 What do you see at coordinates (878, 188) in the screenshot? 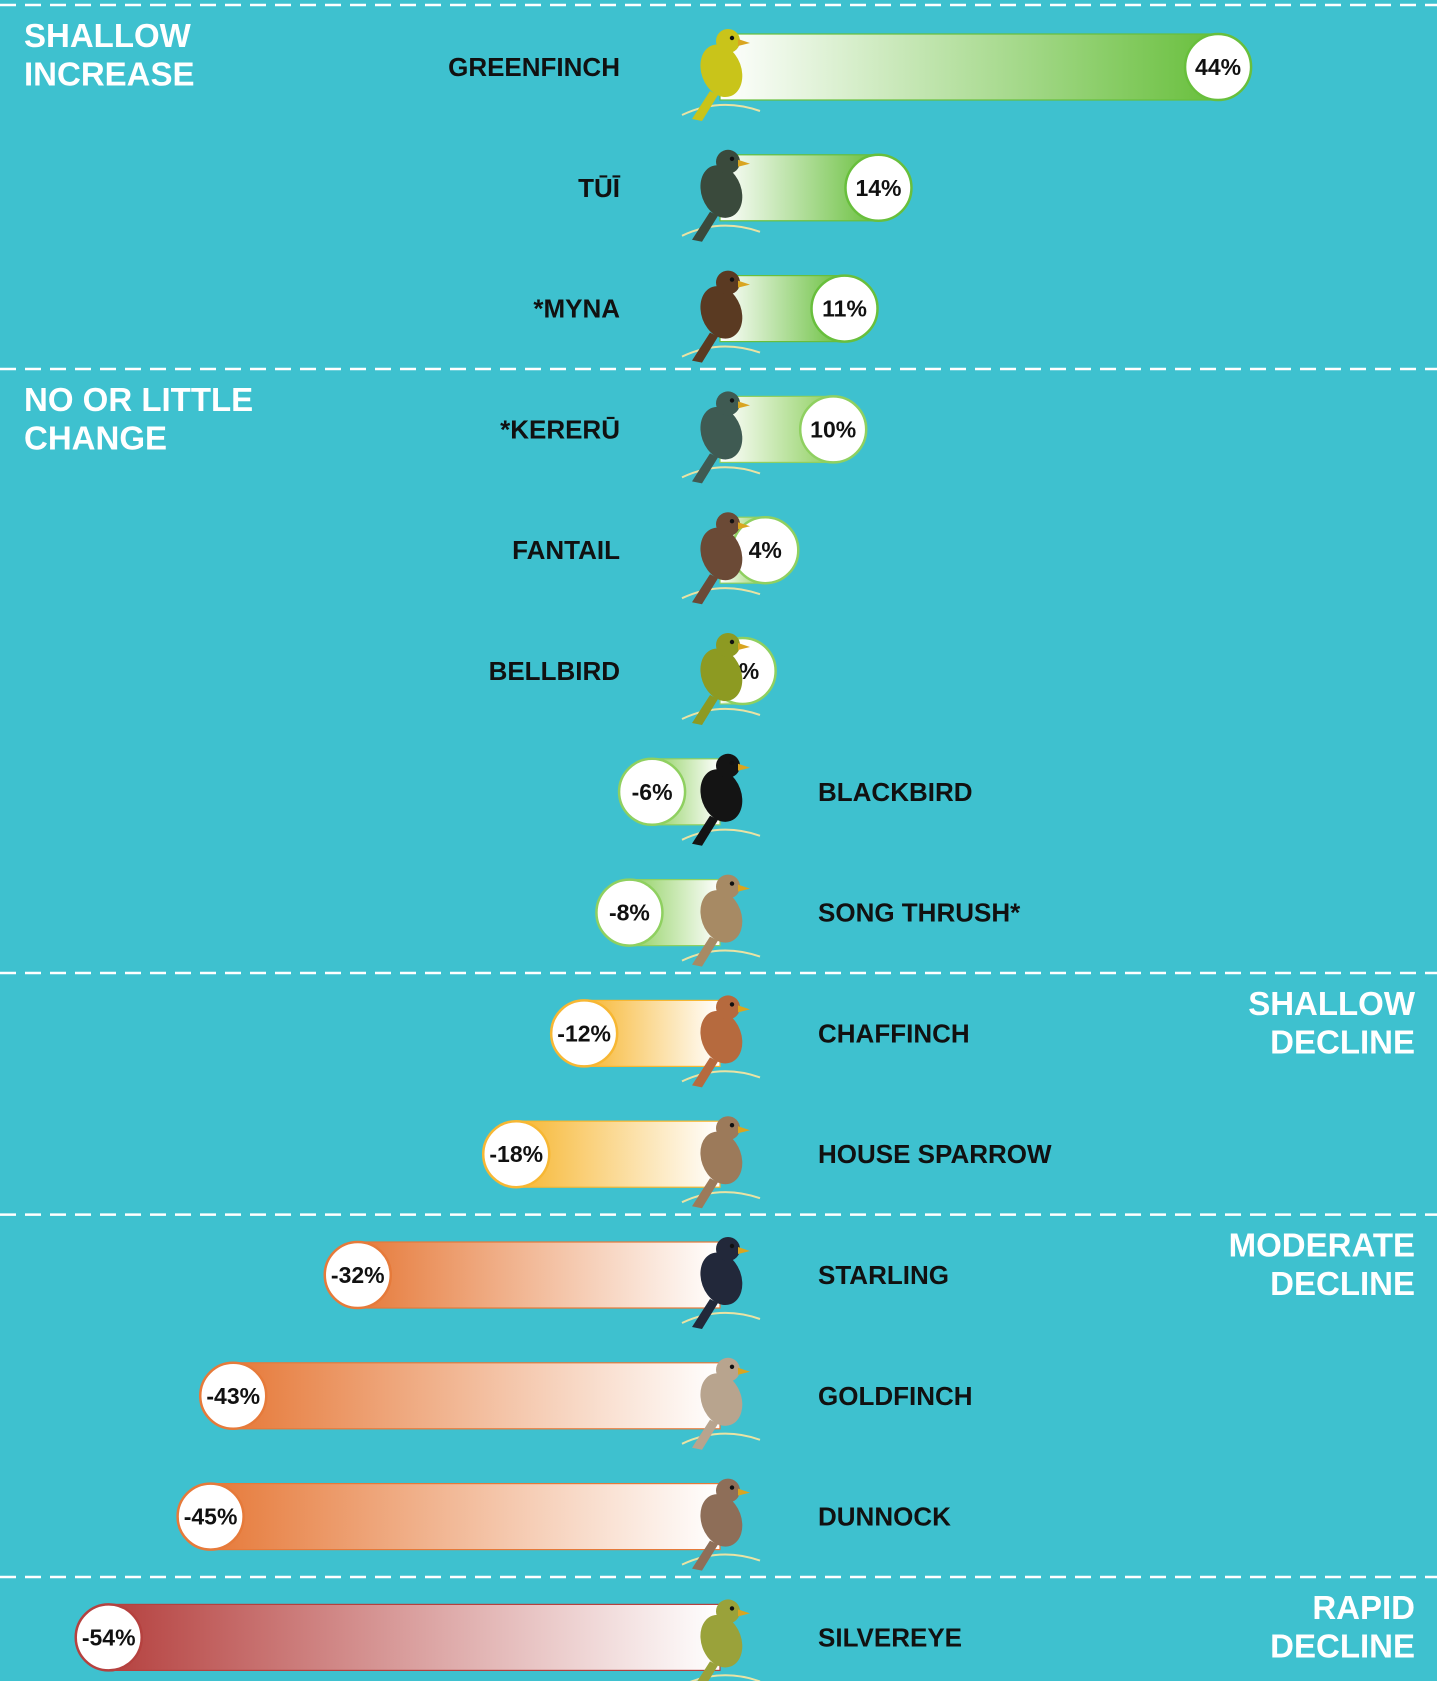
I see `value-label-tui: 14%` at bounding box center [878, 188].